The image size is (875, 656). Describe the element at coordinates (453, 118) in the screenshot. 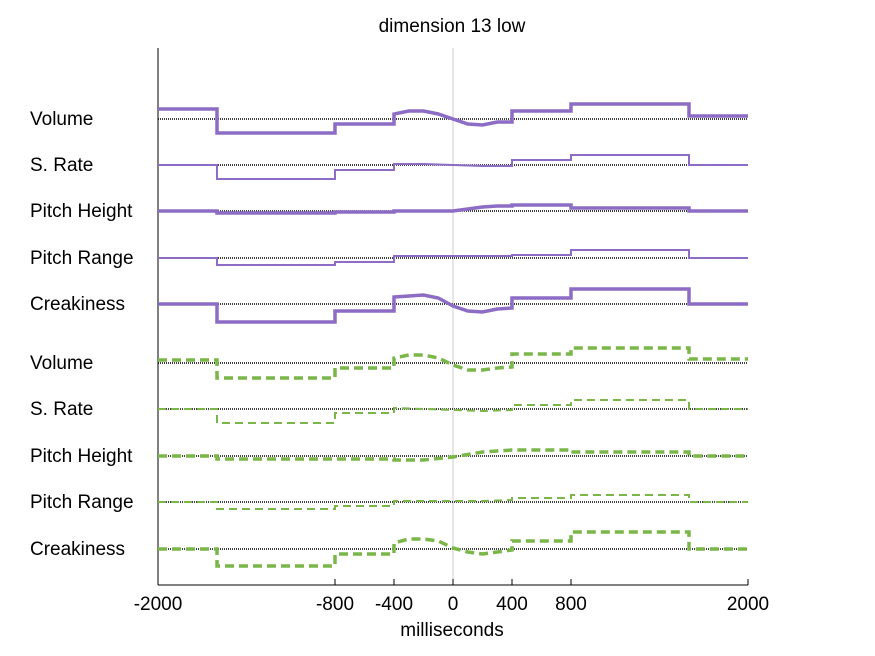

I see `series-line-purple-volume` at that location.